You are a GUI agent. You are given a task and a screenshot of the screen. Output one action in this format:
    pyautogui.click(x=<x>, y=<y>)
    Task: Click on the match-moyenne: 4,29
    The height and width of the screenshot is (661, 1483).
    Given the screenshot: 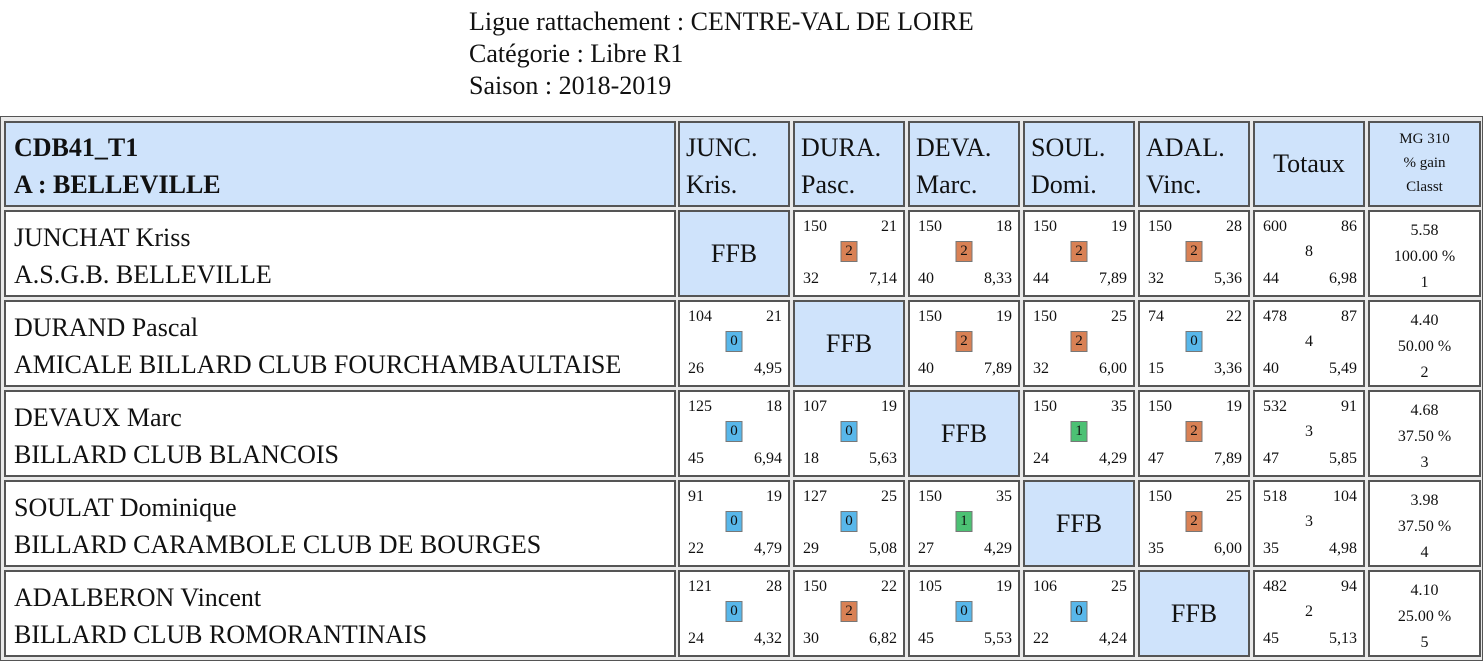 What is the action you would take?
    pyautogui.click(x=998, y=548)
    